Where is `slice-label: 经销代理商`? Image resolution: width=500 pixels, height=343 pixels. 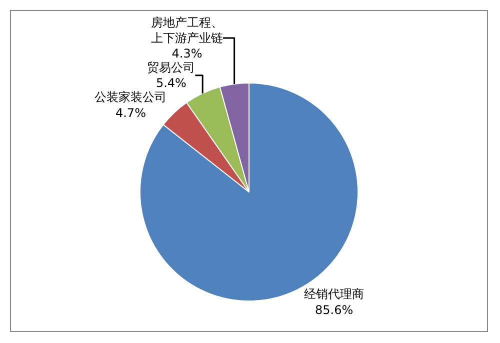 slice-label: 经销代理商 is located at coordinates (334, 294).